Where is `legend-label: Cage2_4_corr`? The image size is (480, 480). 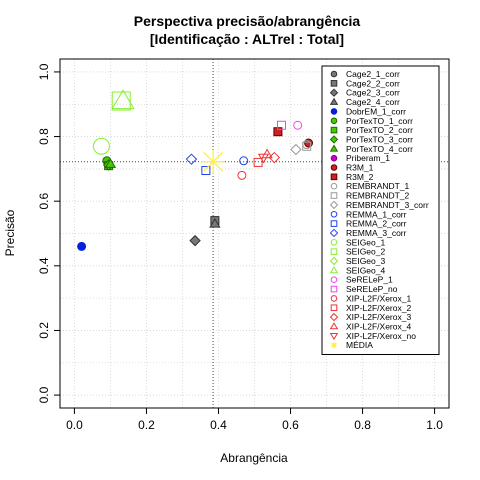 legend-label: Cage2_4_corr is located at coordinates (373, 102).